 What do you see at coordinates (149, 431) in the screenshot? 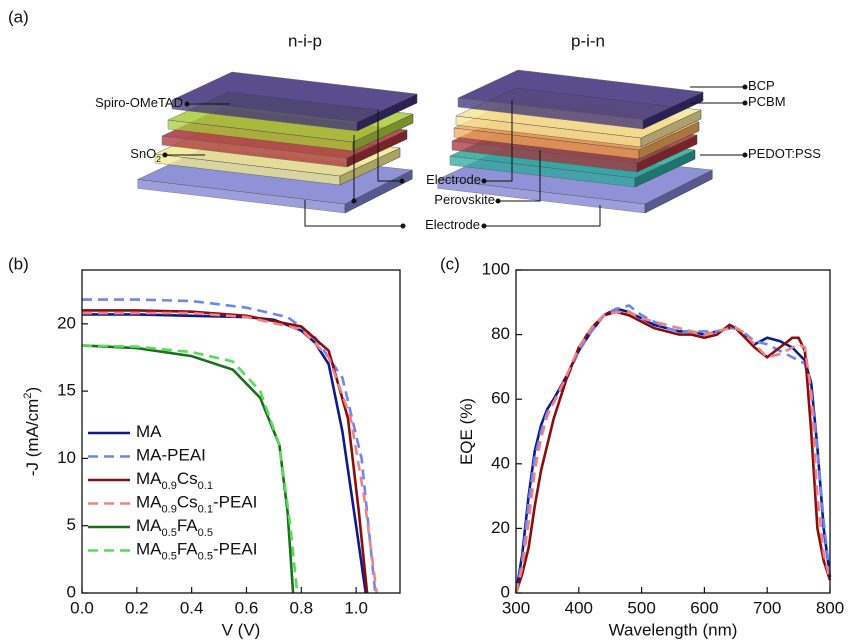
I see `legend-label: MA` at bounding box center [149, 431].